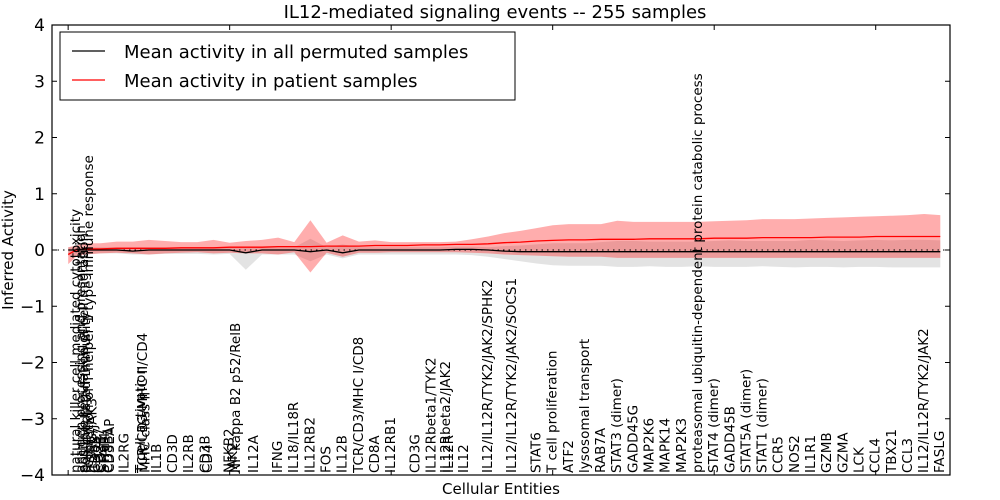  I want to click on x-category-label: STAT4, so click(105, 452).